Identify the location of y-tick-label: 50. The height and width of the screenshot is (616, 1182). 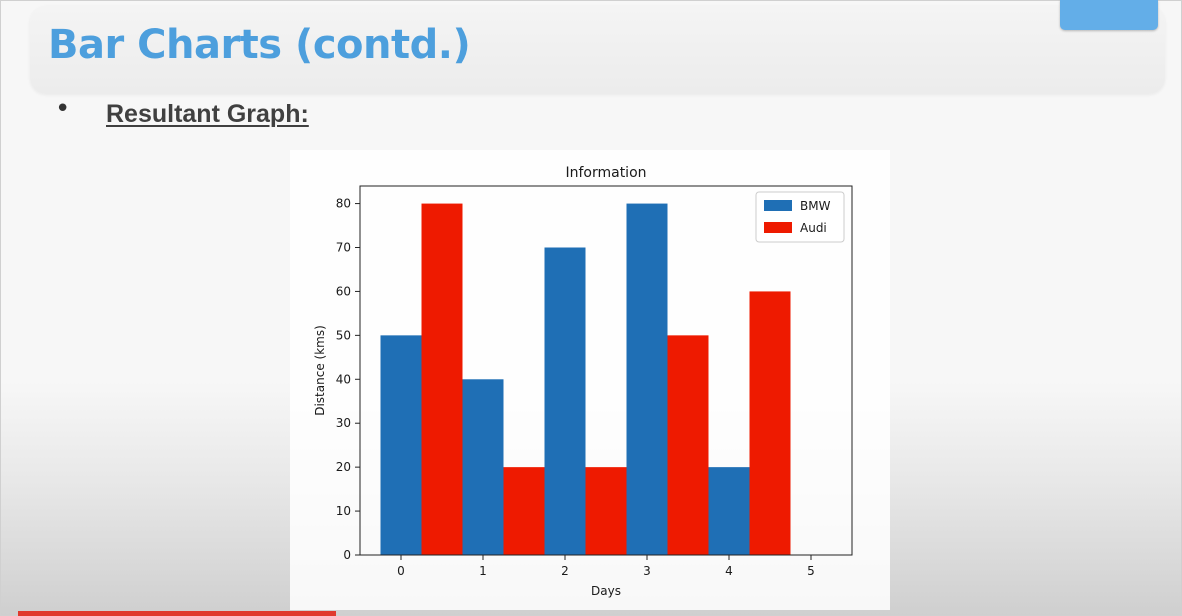
(343, 335).